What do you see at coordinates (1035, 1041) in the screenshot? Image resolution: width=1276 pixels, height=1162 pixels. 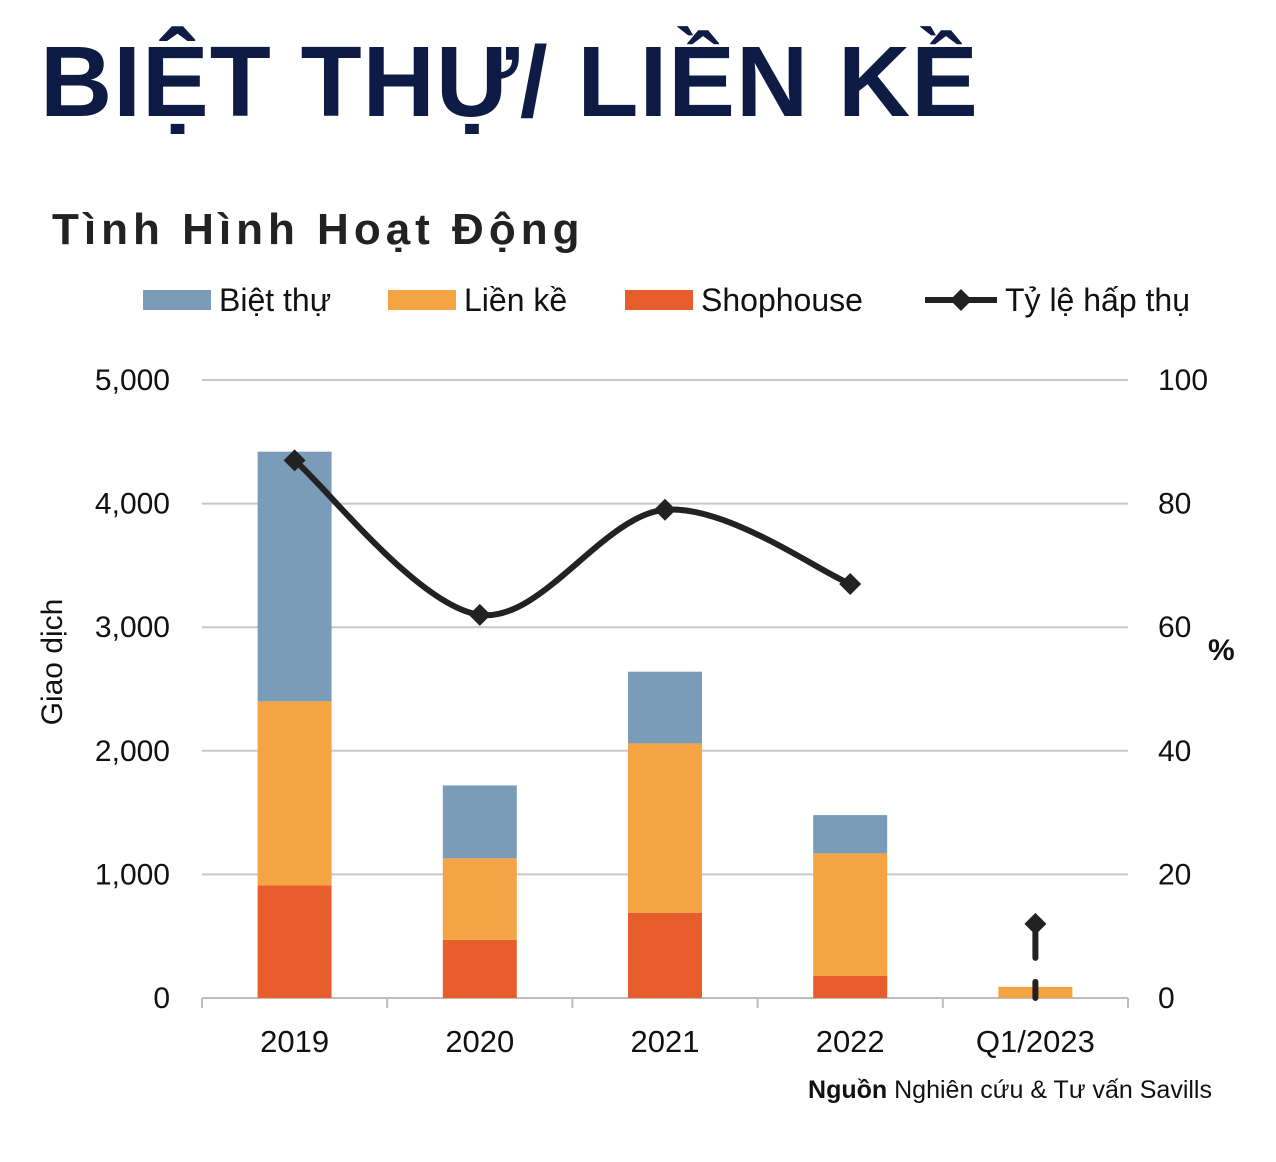 I see `x-tick-label: Q1/2023` at bounding box center [1035, 1041].